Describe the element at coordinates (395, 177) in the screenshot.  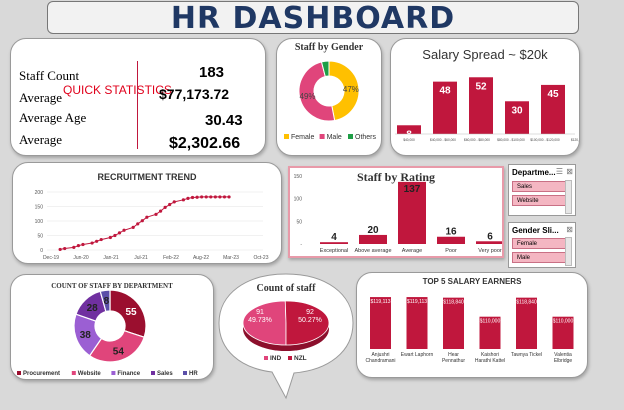
I see `staff-by-rating-title: Staff by Rating` at that location.